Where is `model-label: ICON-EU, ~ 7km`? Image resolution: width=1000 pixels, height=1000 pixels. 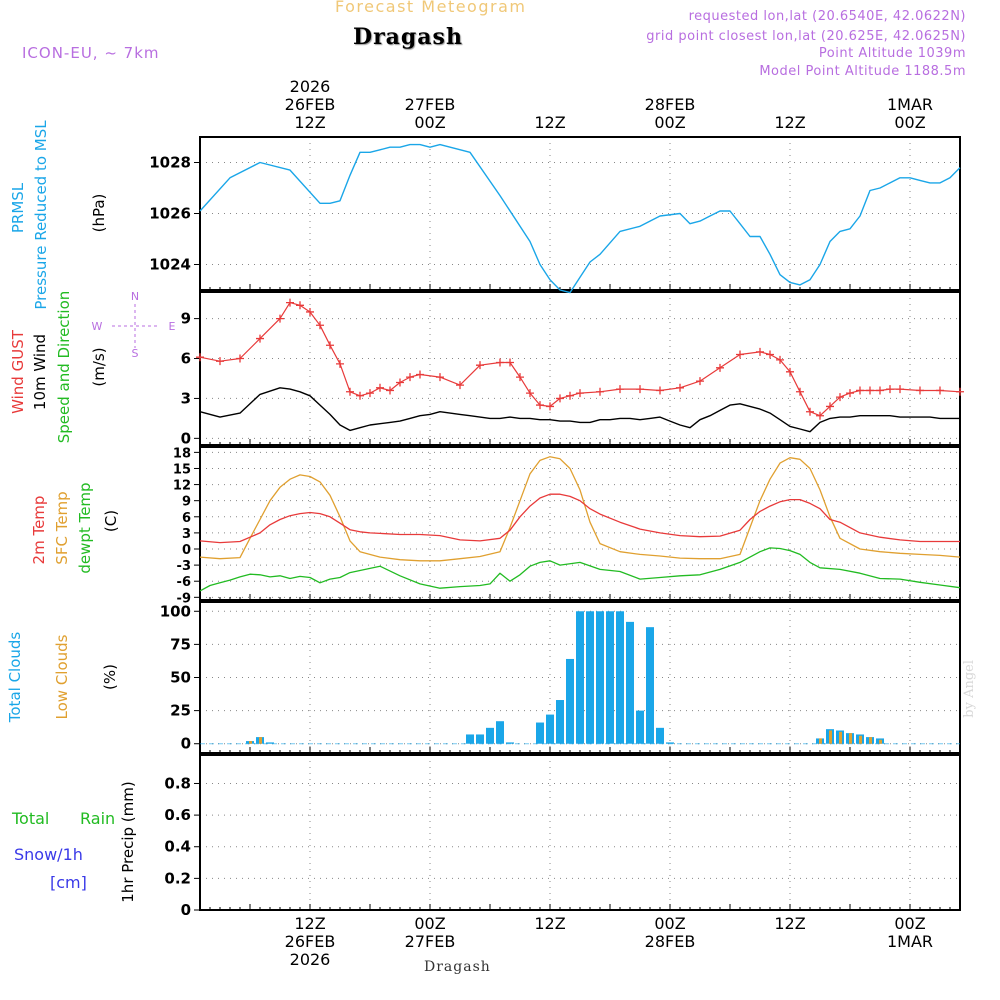 model-label: ICON-EU, ~ 7km is located at coordinates (91, 53).